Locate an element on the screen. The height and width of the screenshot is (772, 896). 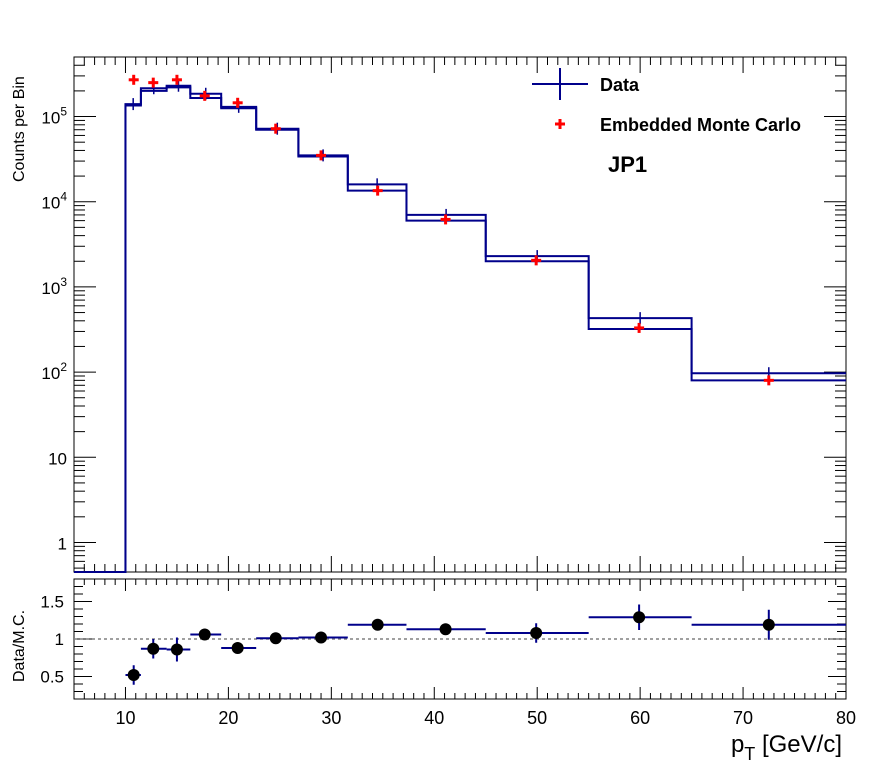
ratio-y-tick-label: 1 is located at coordinates (59, 639).